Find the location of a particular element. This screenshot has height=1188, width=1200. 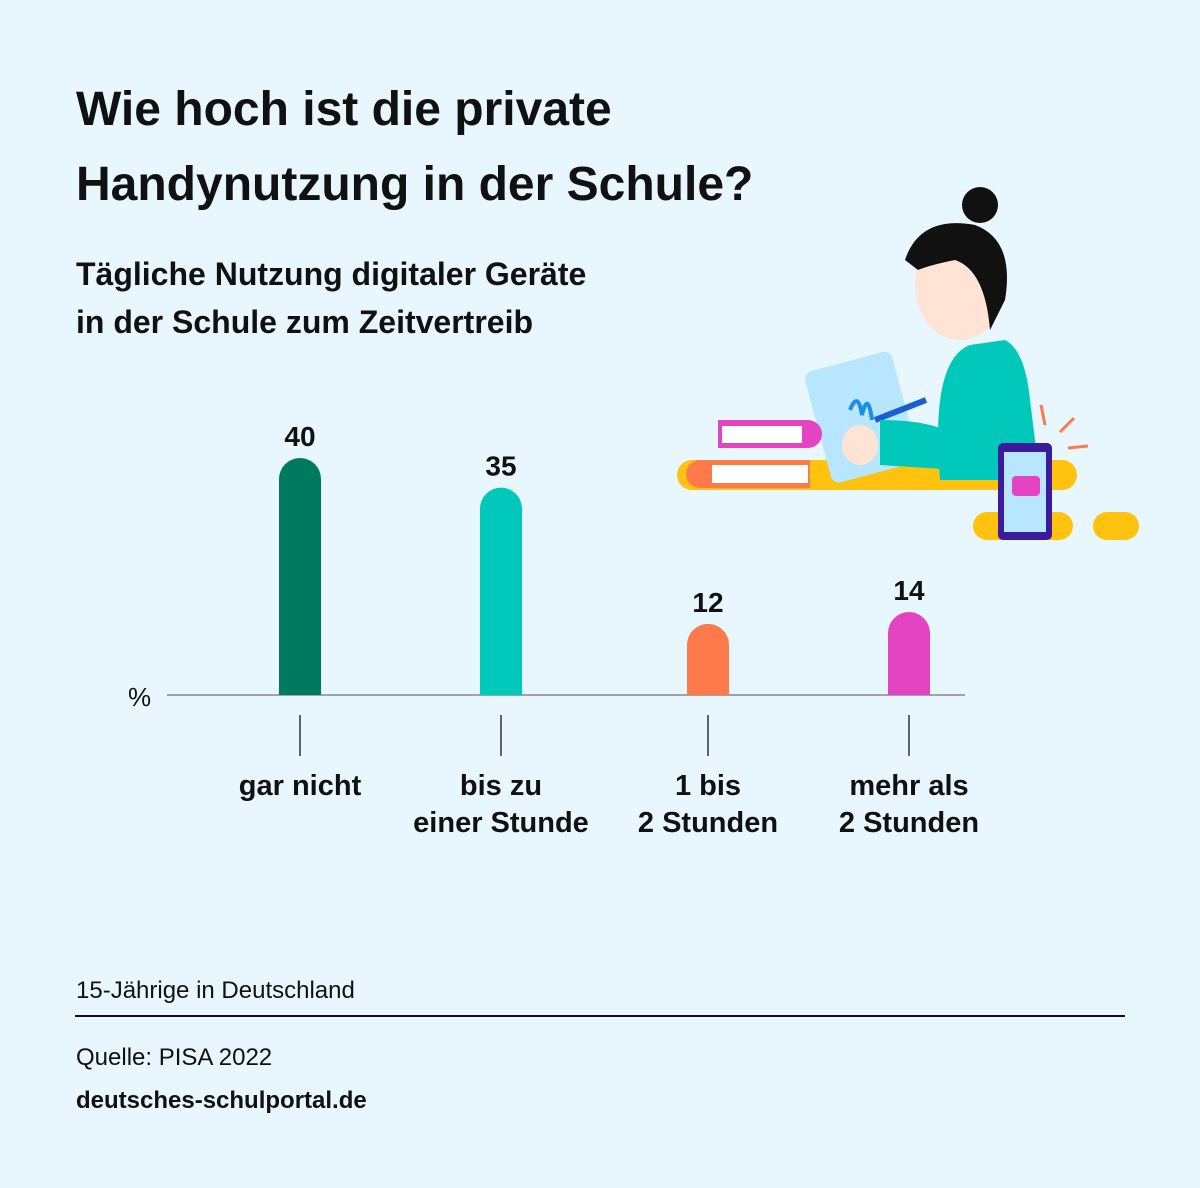

y-unit: % is located at coordinates (140, 697).